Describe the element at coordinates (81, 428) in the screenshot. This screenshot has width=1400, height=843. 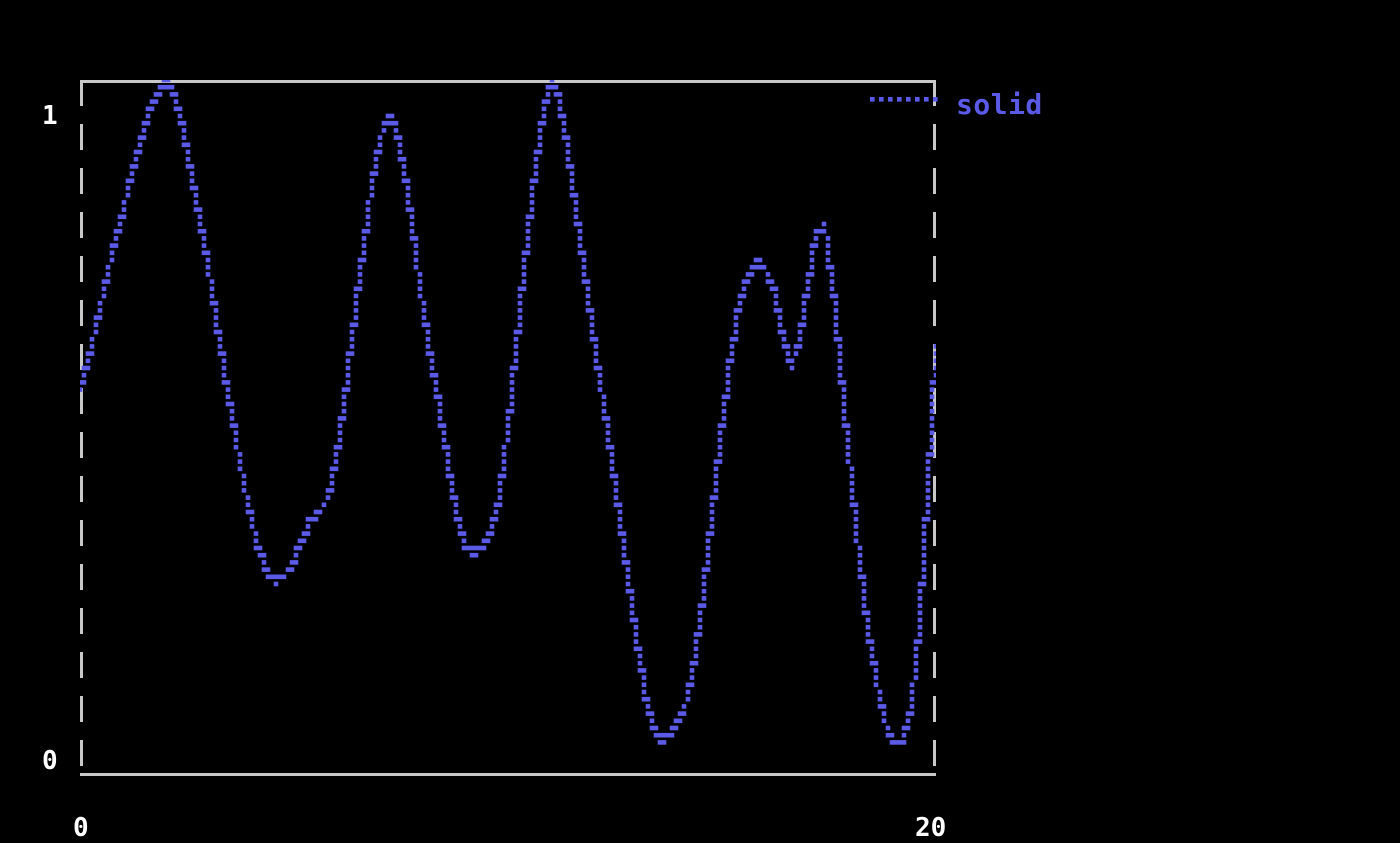
I see `plot-border-left-dashed` at that location.